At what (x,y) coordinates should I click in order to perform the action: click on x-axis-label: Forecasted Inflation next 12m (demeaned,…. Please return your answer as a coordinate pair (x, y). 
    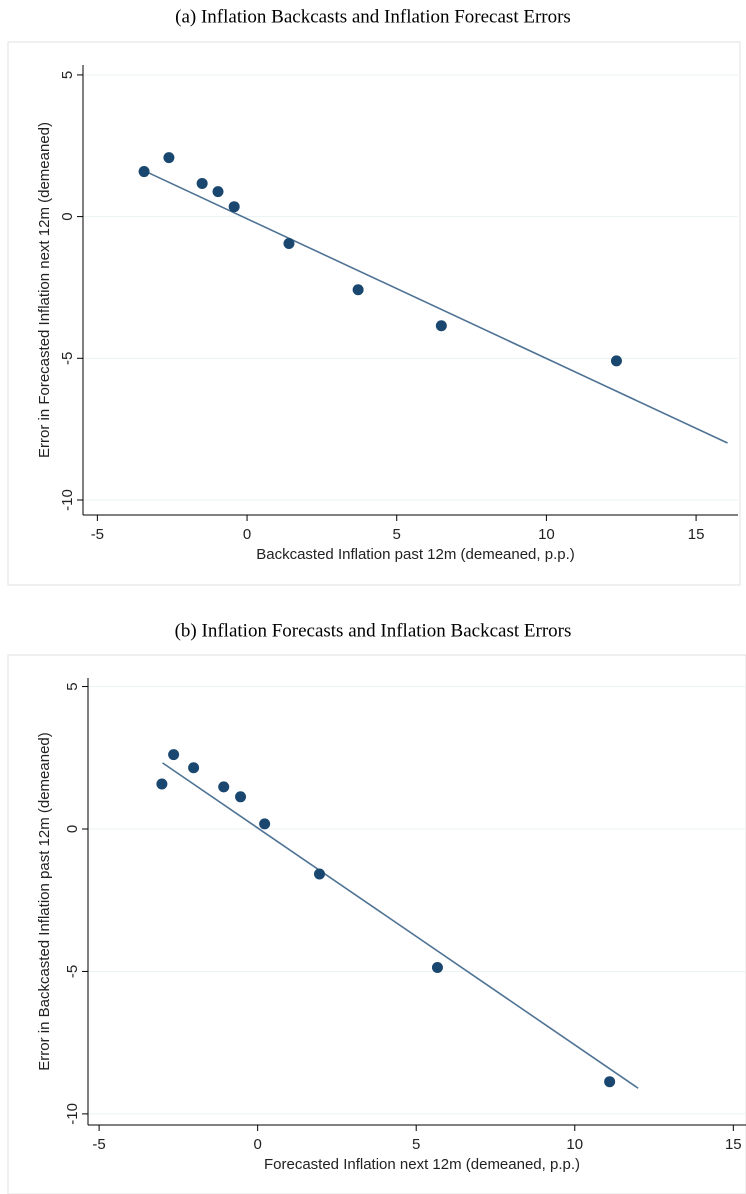
    Looking at the image, I should click on (422, 1164).